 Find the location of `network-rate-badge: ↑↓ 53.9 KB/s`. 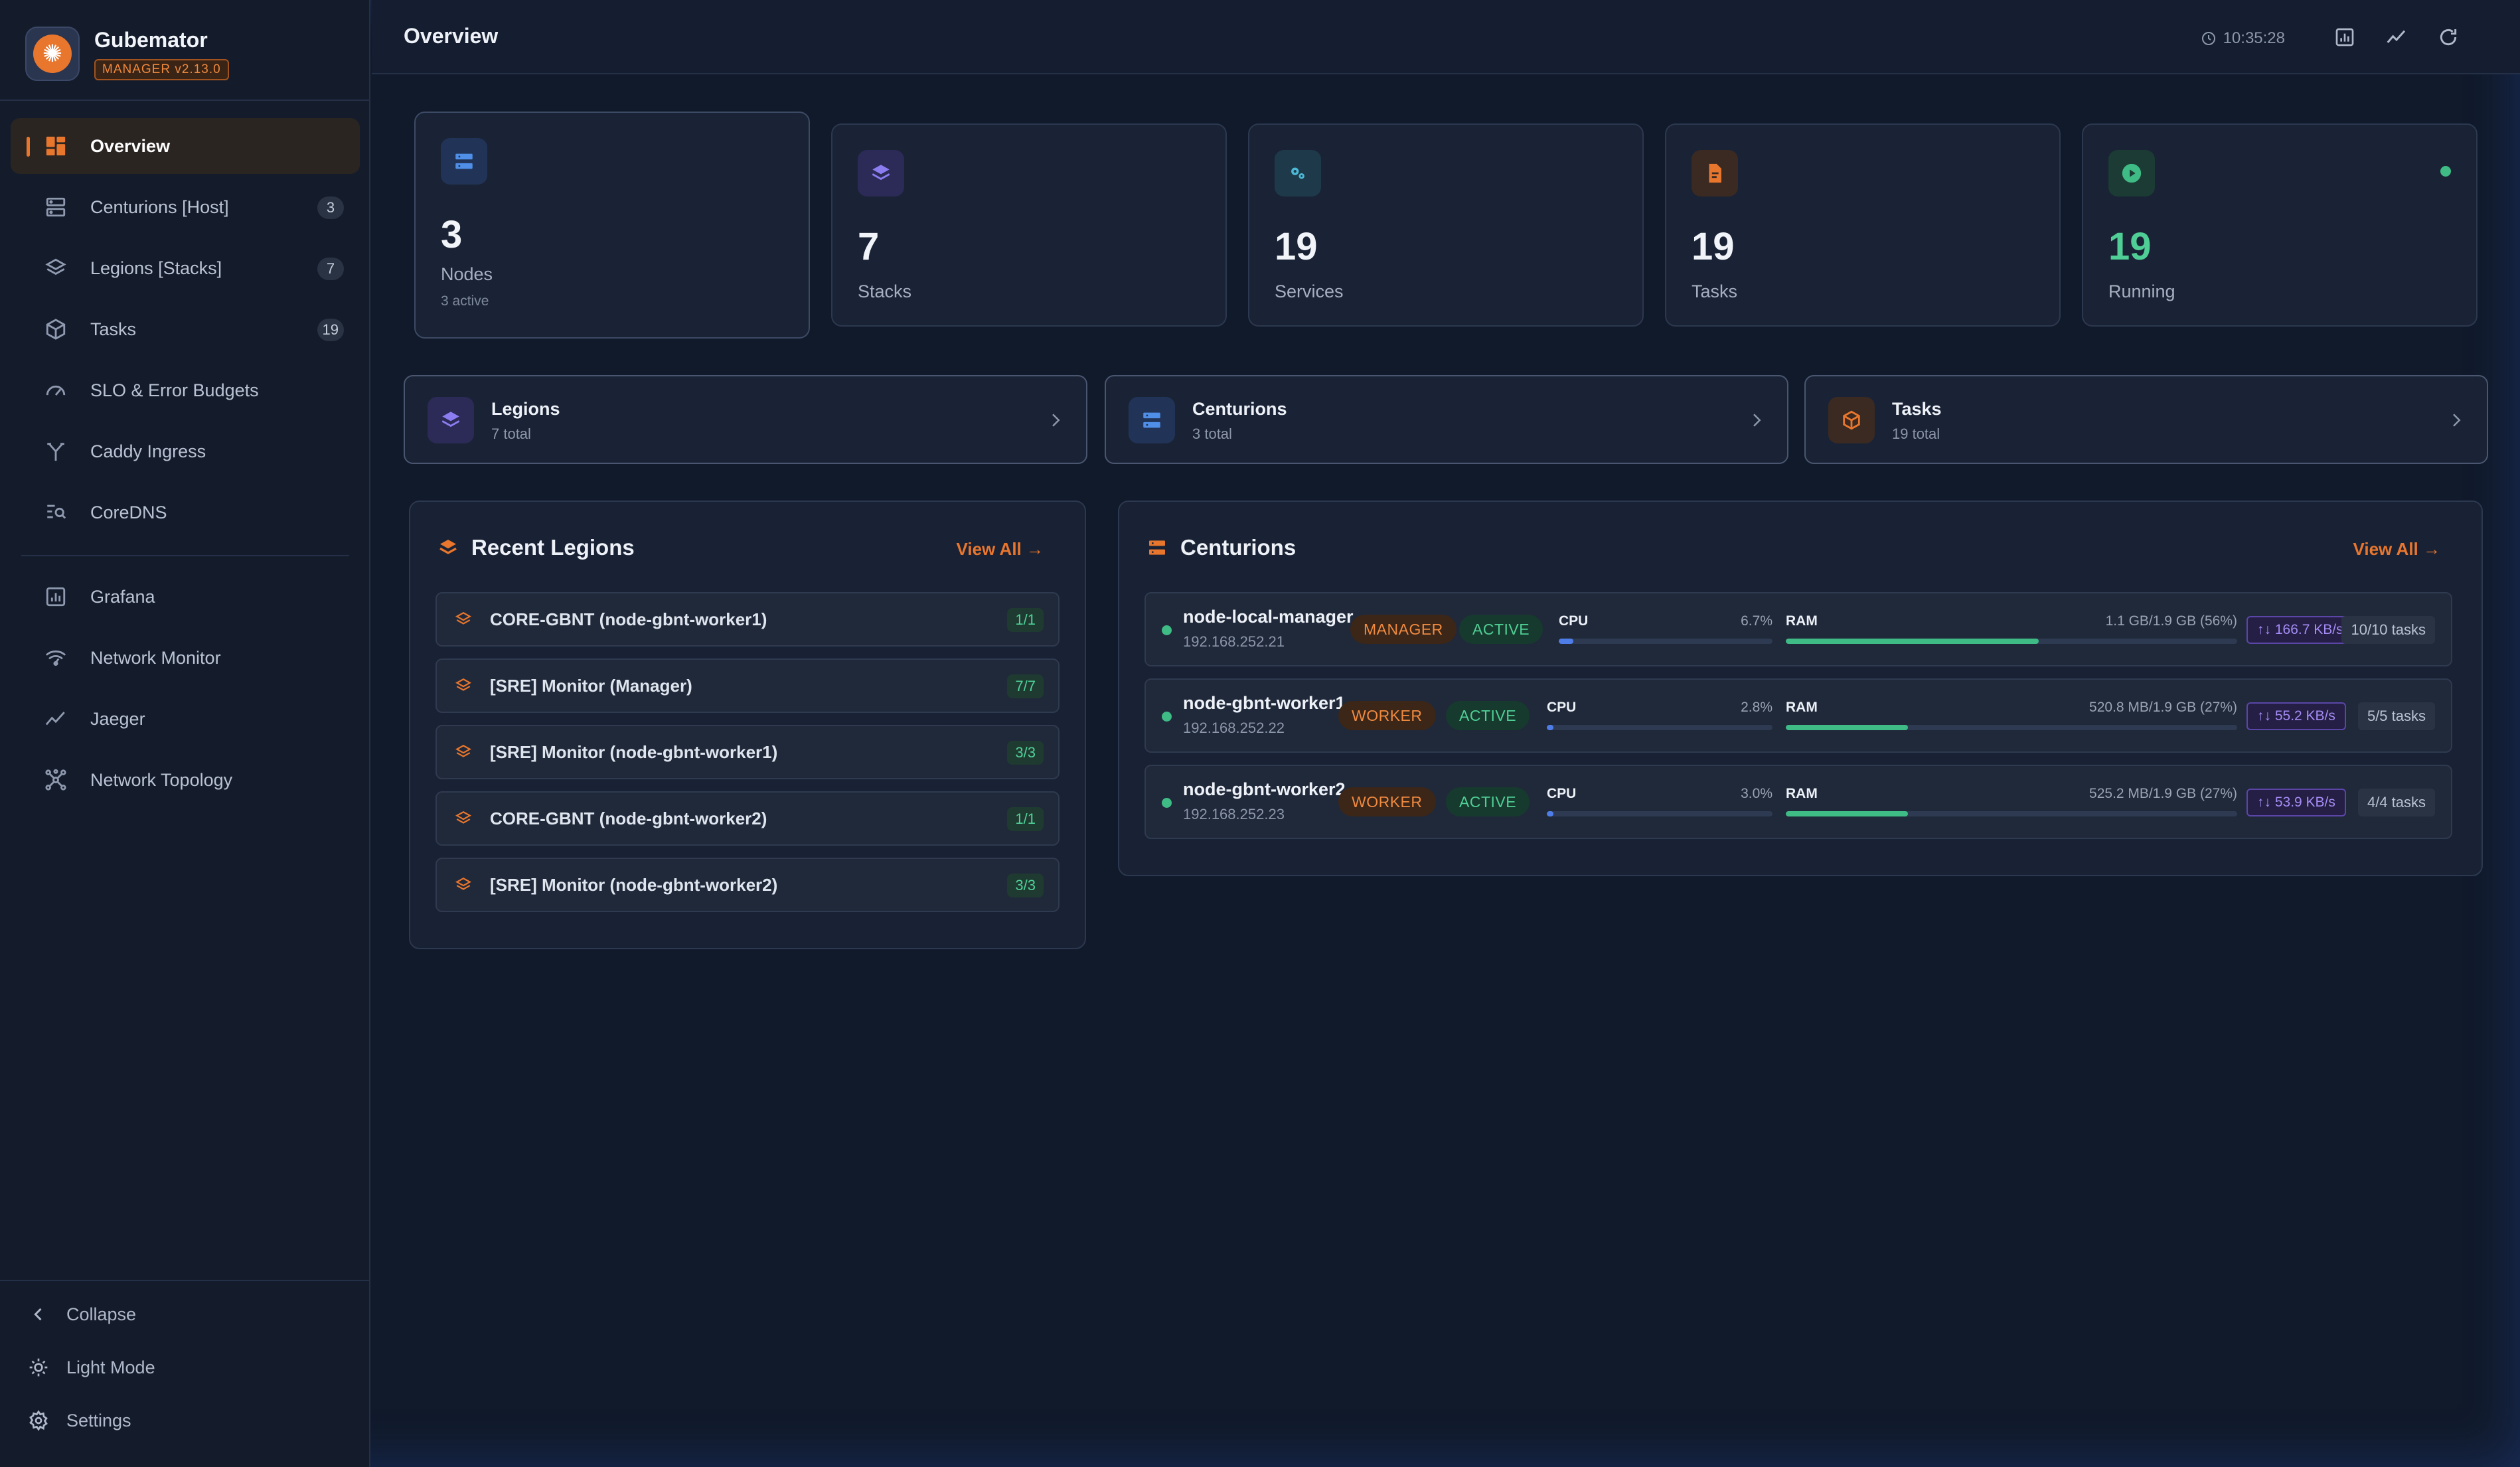

network-rate-badge: ↑↓ 53.9 KB/s is located at coordinates (2296, 802).